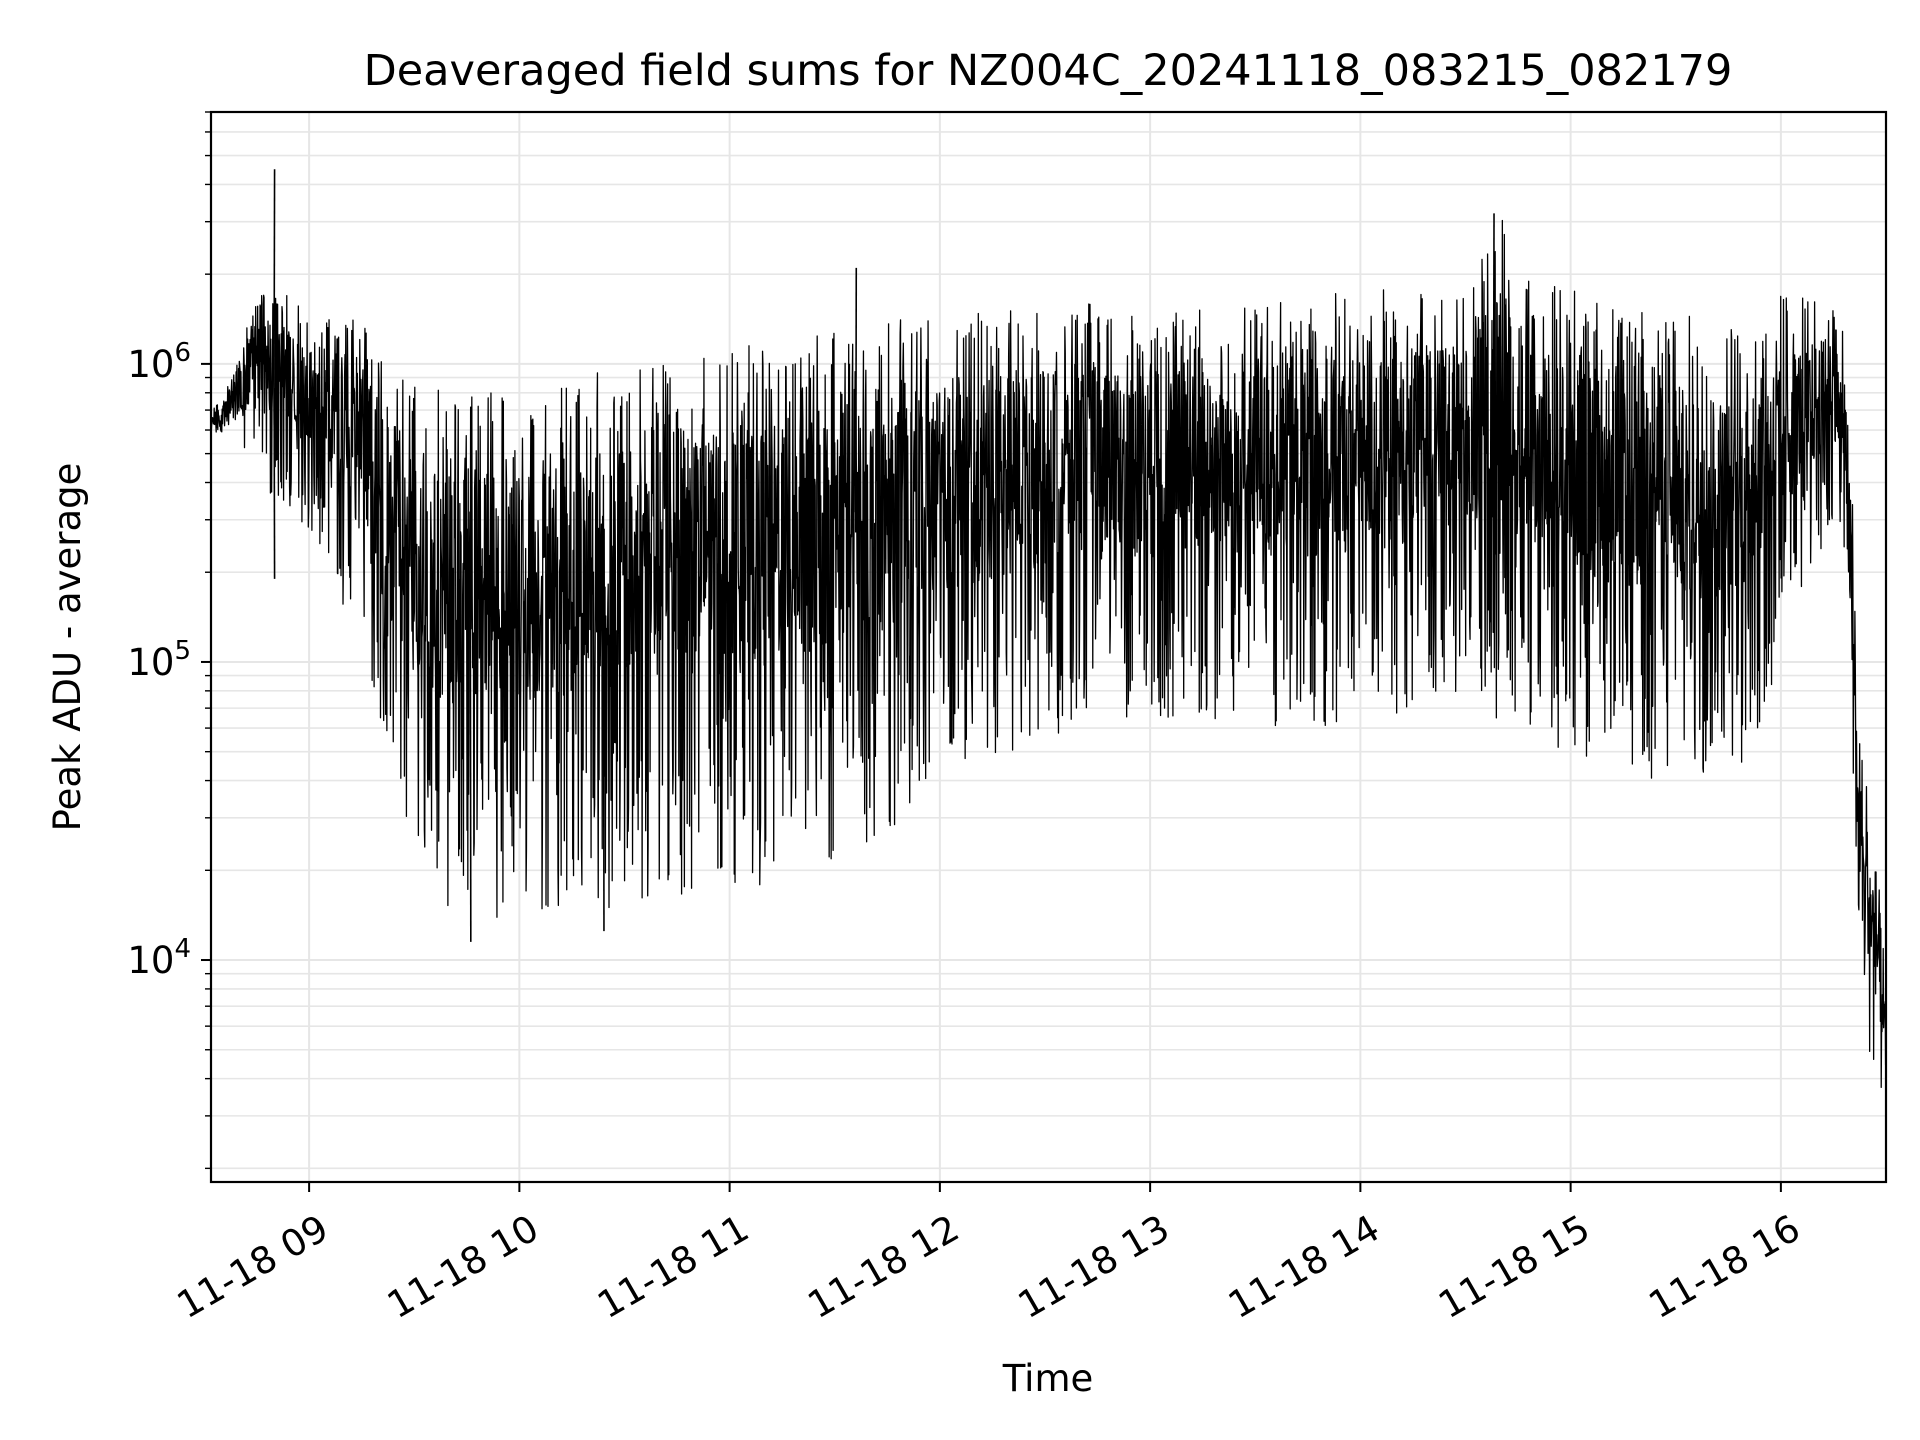 The width and height of the screenshot is (1920, 1440). What do you see at coordinates (159, 660) in the screenshot?
I see `y-tick-label: 105` at bounding box center [159, 660].